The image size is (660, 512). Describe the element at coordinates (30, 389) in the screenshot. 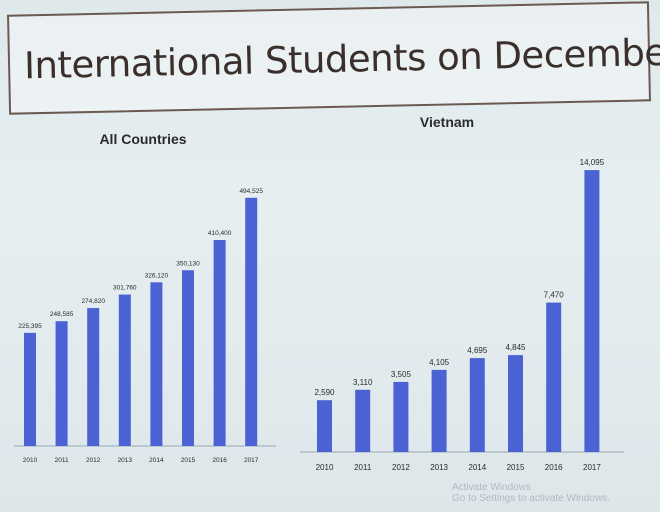

I see `all-countries-bar-2010` at that location.